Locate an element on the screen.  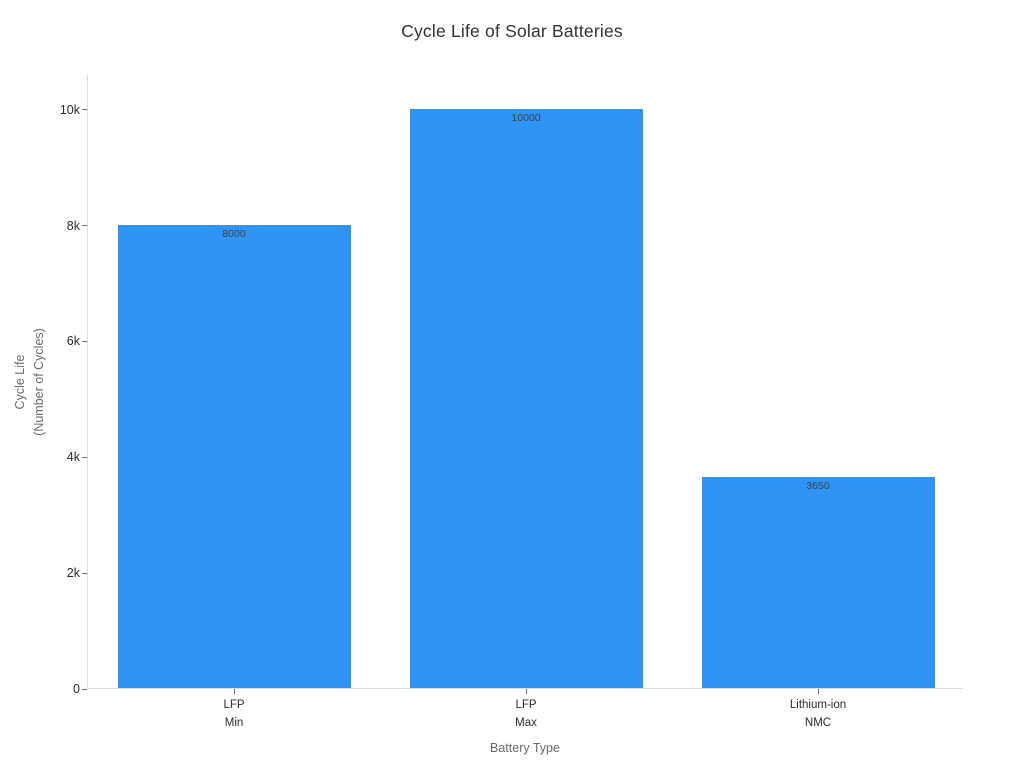
x-tick-label: LFP Min is located at coordinates (234, 714).